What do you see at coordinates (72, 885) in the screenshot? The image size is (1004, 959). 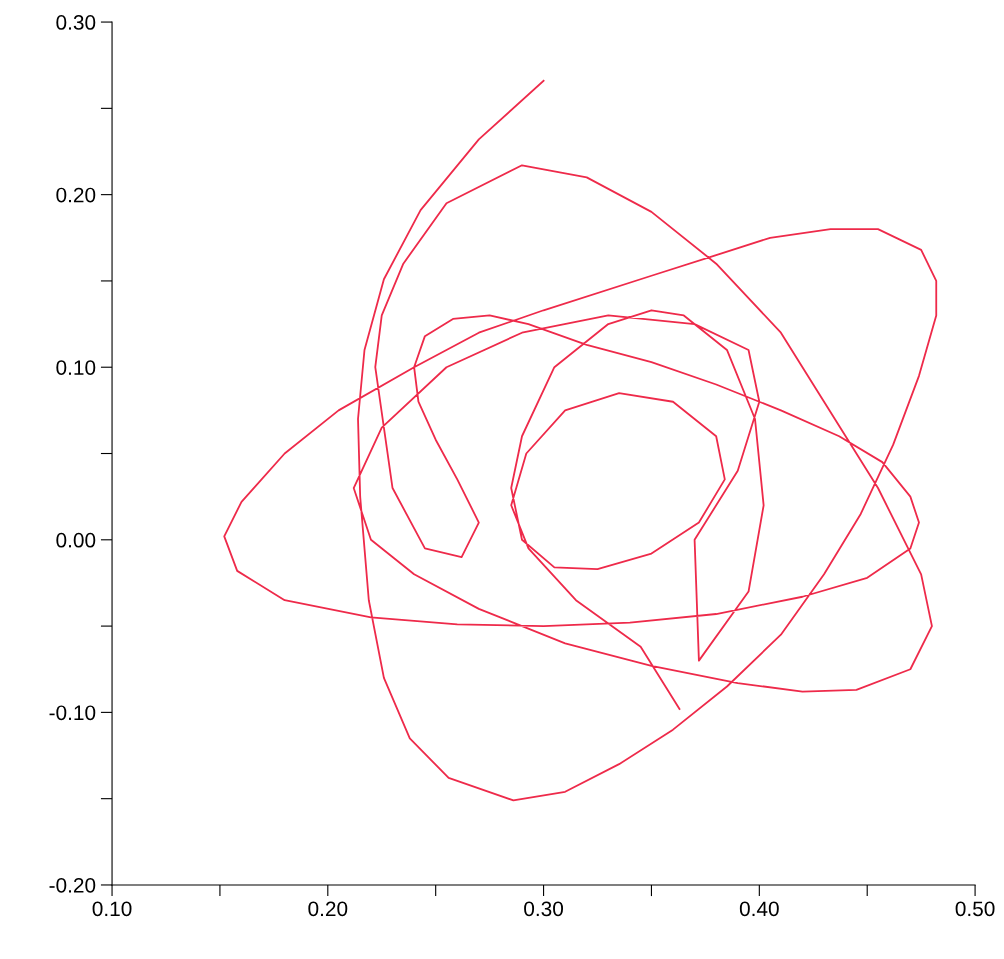 I see `y-tick-label: -0.20` at bounding box center [72, 885].